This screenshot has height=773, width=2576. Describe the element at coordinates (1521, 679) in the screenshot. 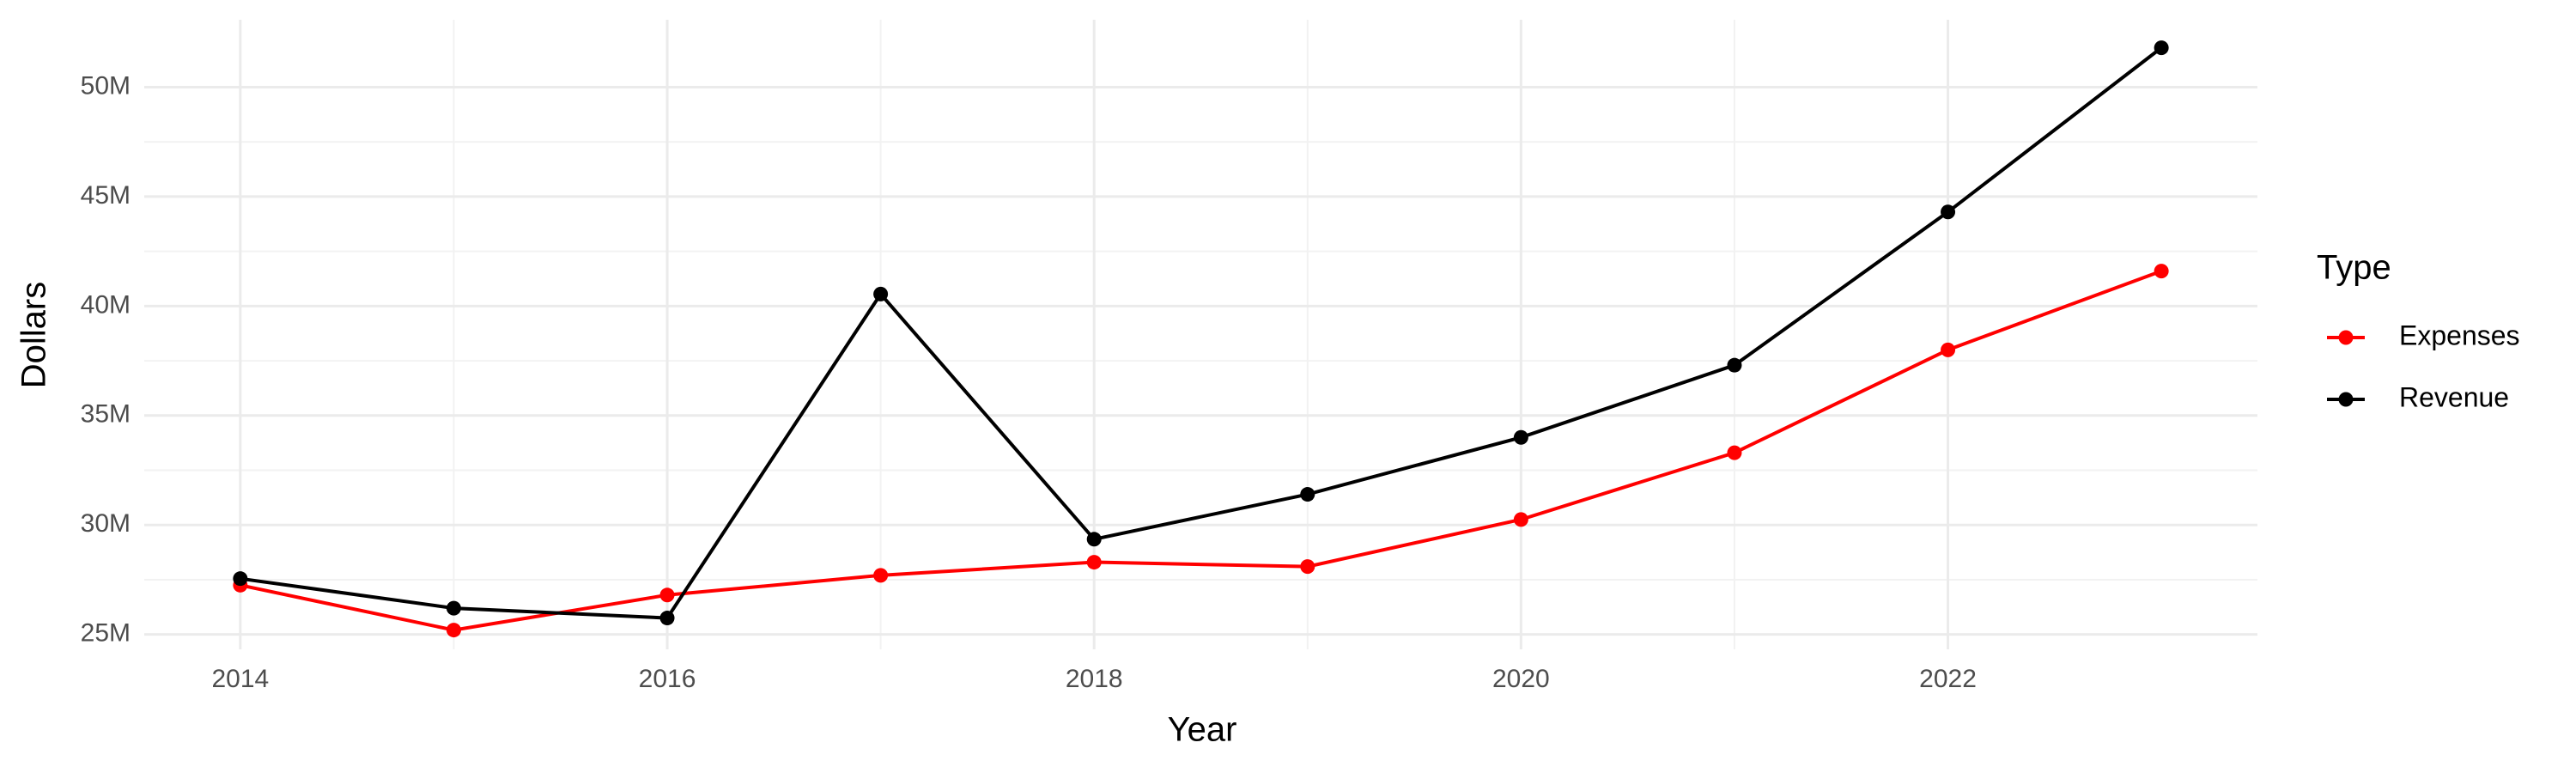

I see `x-tick-label: 2020` at that location.